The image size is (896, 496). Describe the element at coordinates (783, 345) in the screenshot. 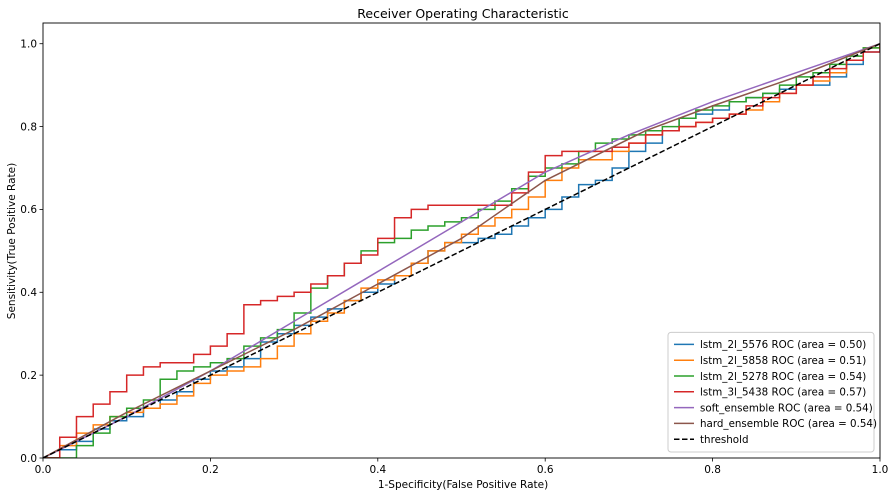

I see `legend-label: lstm_2l_5576 ROC (area = 0.50)` at that location.